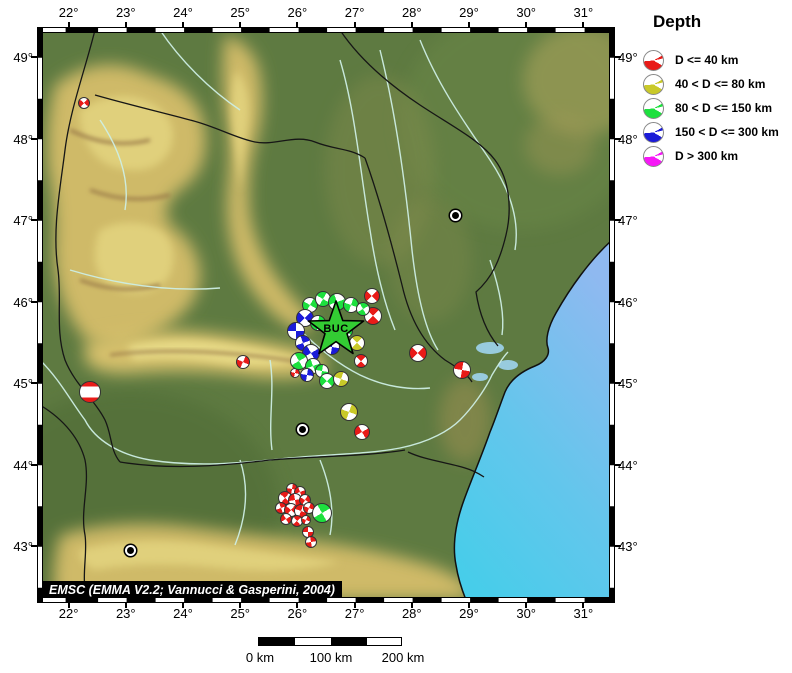 This screenshot has height=673, width=792. Describe the element at coordinates (724, 108) in the screenshot. I see `legend-item-label: 80 < D <= 150 km` at that location.